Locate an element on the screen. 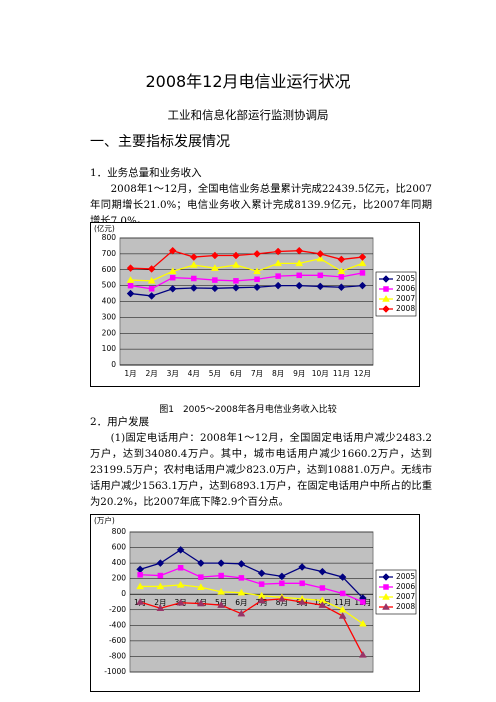 The image size is (496, 702). caption: 图1 2005～2008年各月电信业务收入比较 is located at coordinates (248, 410).